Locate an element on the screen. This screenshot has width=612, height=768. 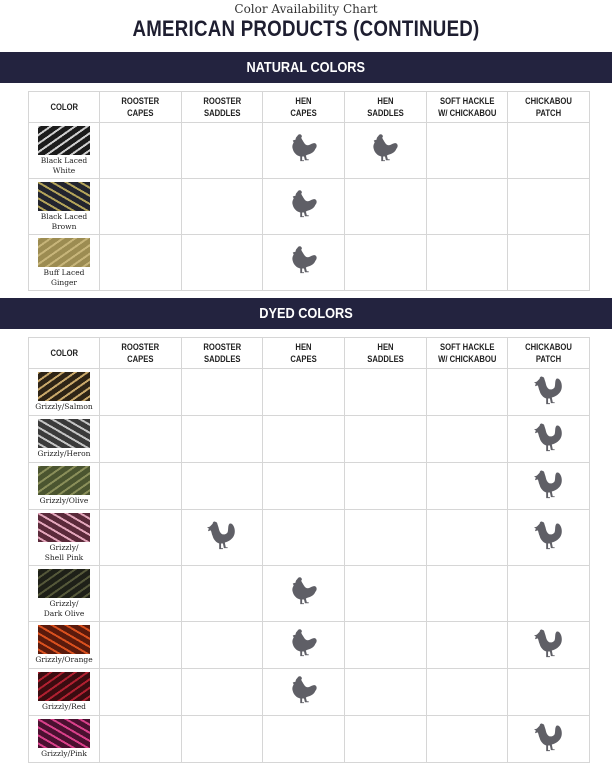
table-row: Grizzly/Red is located at coordinates (309, 692).